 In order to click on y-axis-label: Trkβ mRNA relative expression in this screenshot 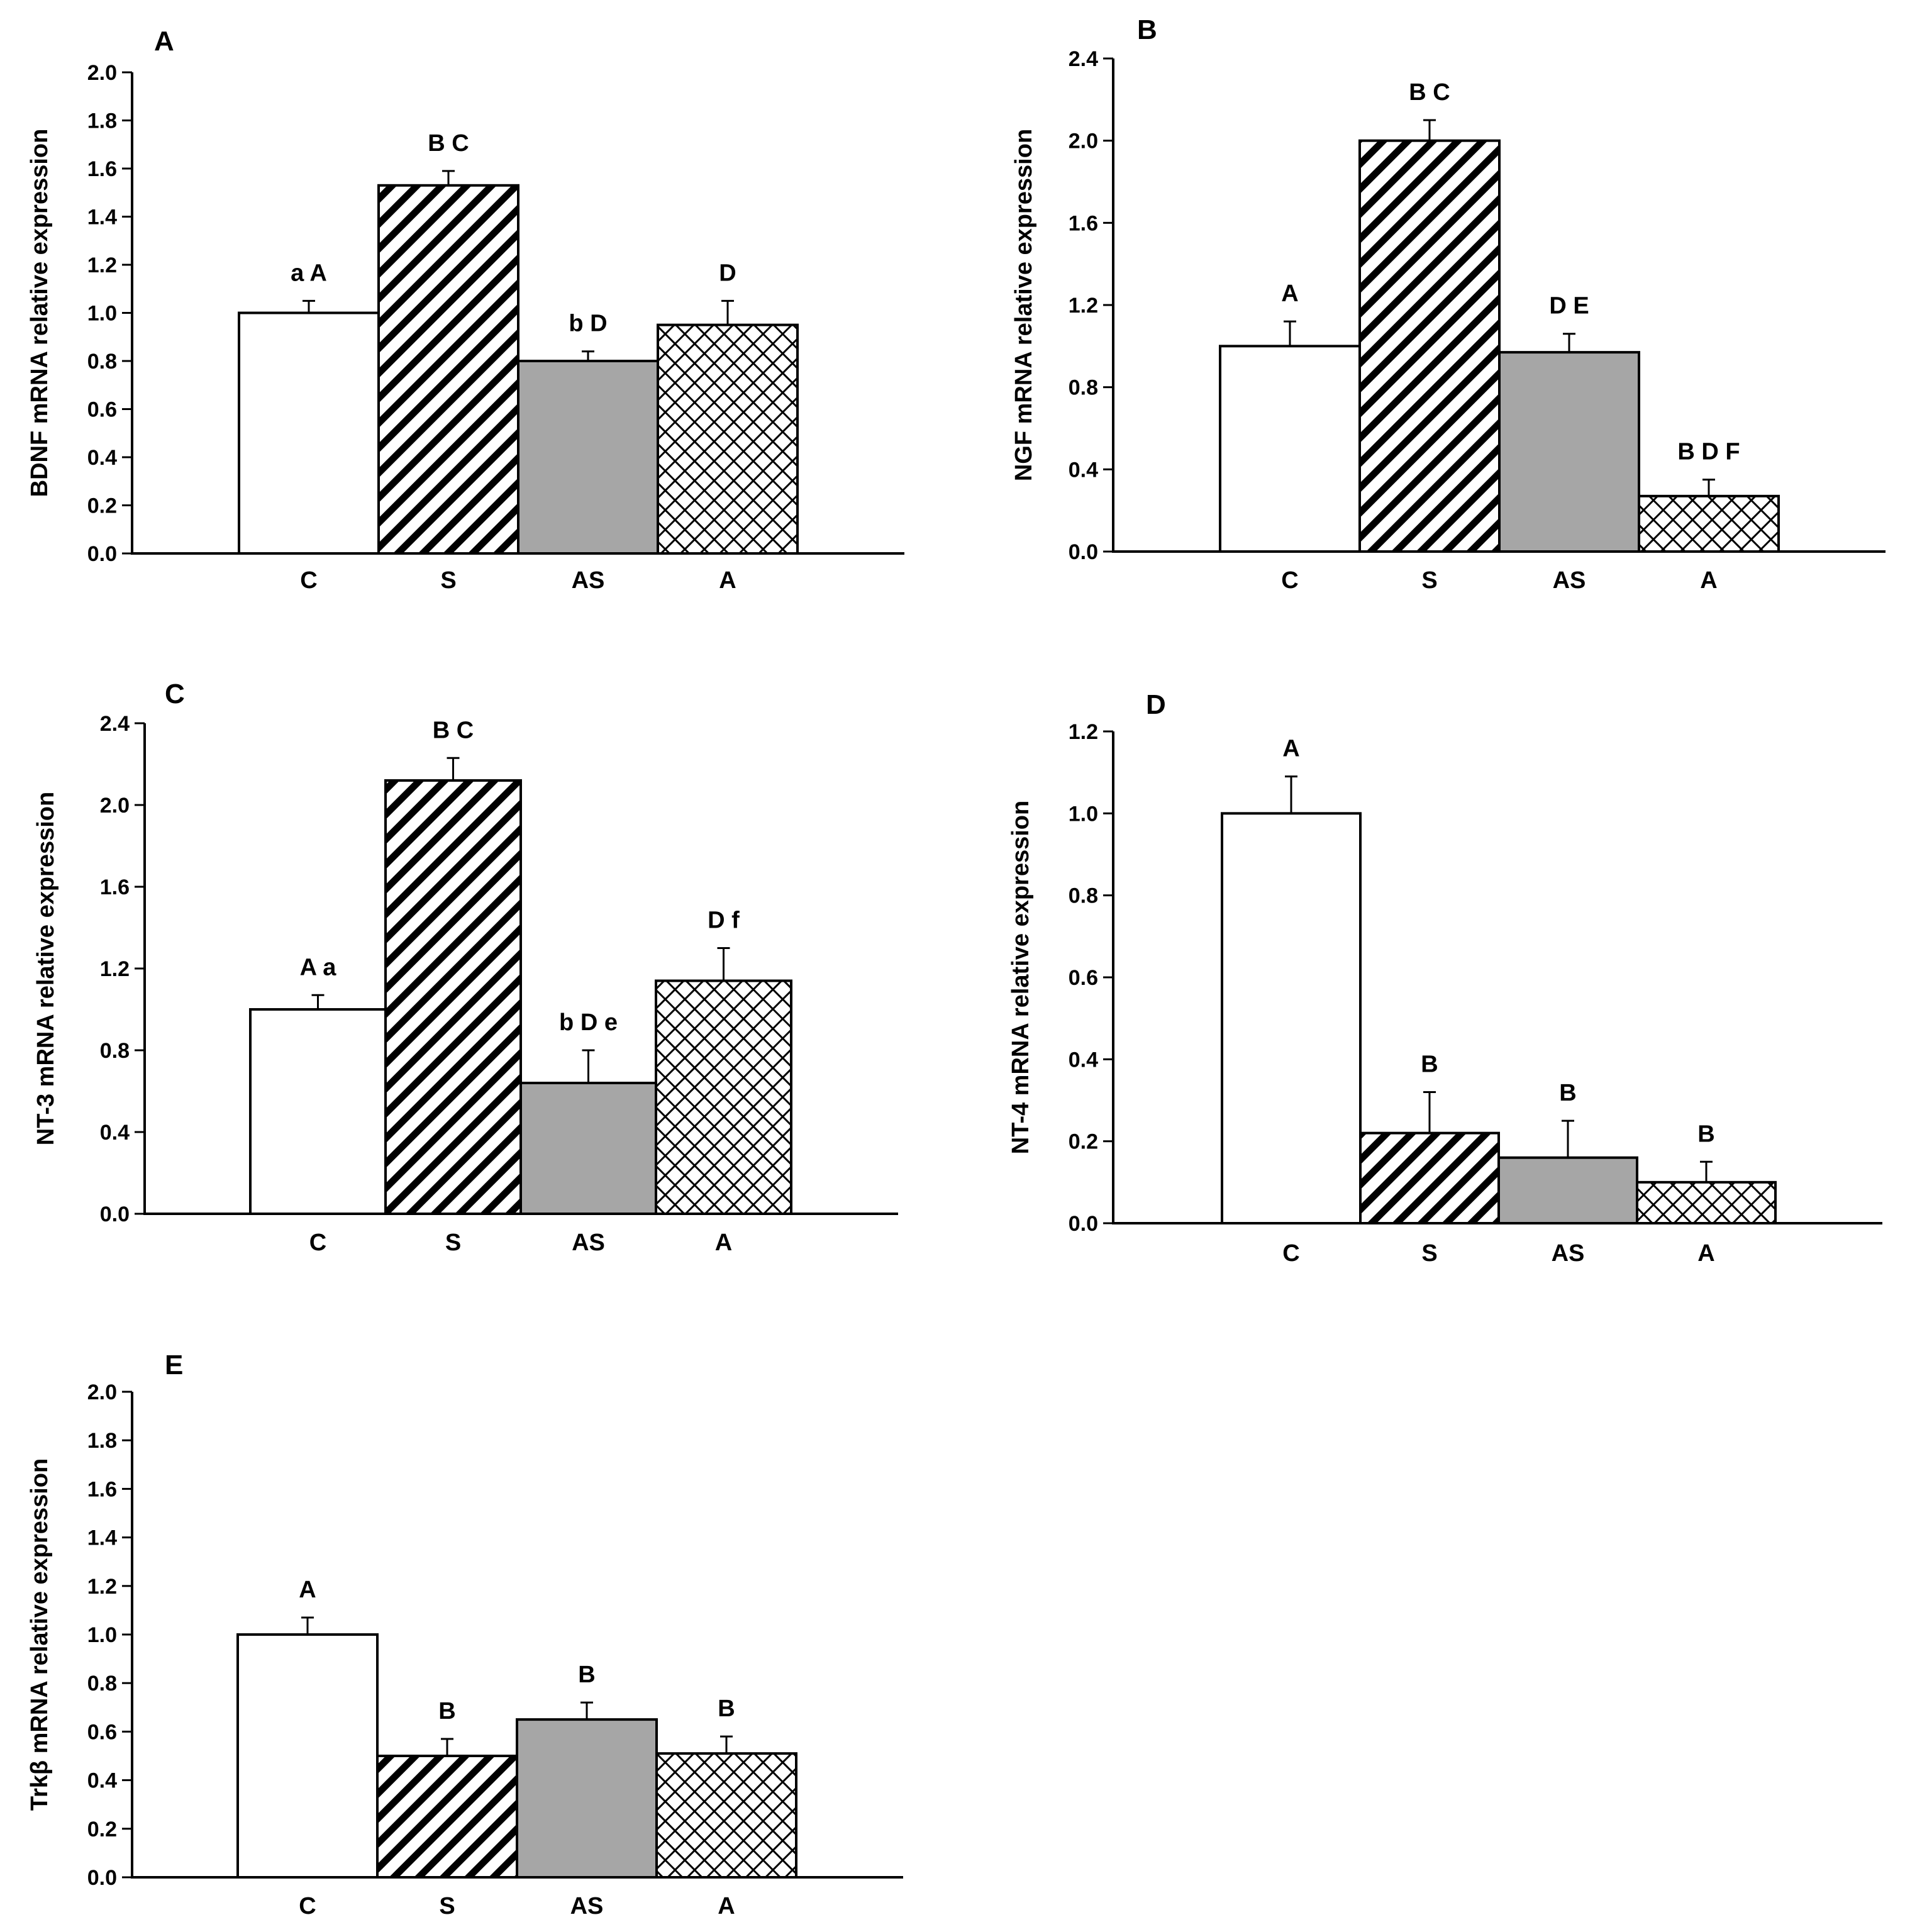, I will do `click(39, 1634)`.